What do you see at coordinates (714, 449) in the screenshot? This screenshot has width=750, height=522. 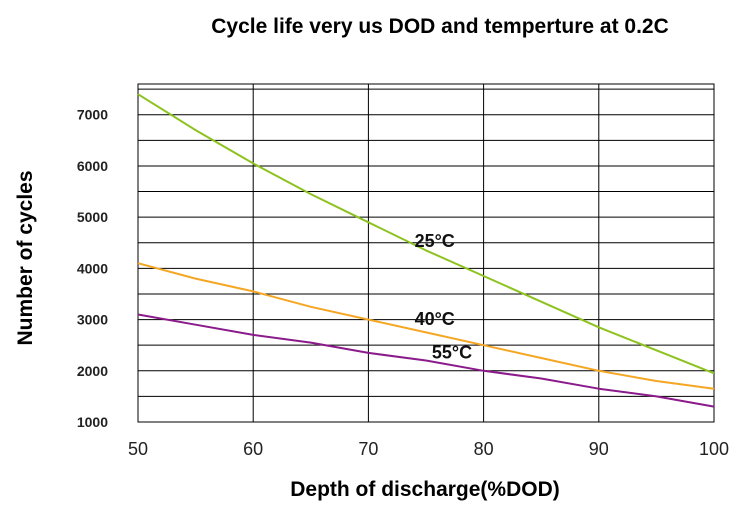 I see `x-tick-label: 100` at bounding box center [714, 449].